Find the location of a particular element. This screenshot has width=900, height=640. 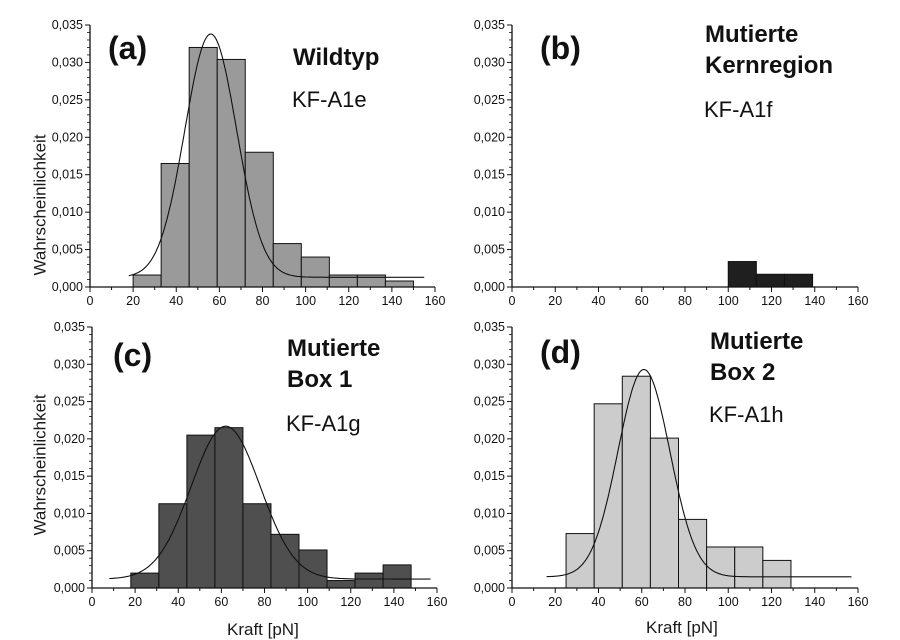

chart-2-title: Mutierte Kernregion is located at coordinates (769, 50).